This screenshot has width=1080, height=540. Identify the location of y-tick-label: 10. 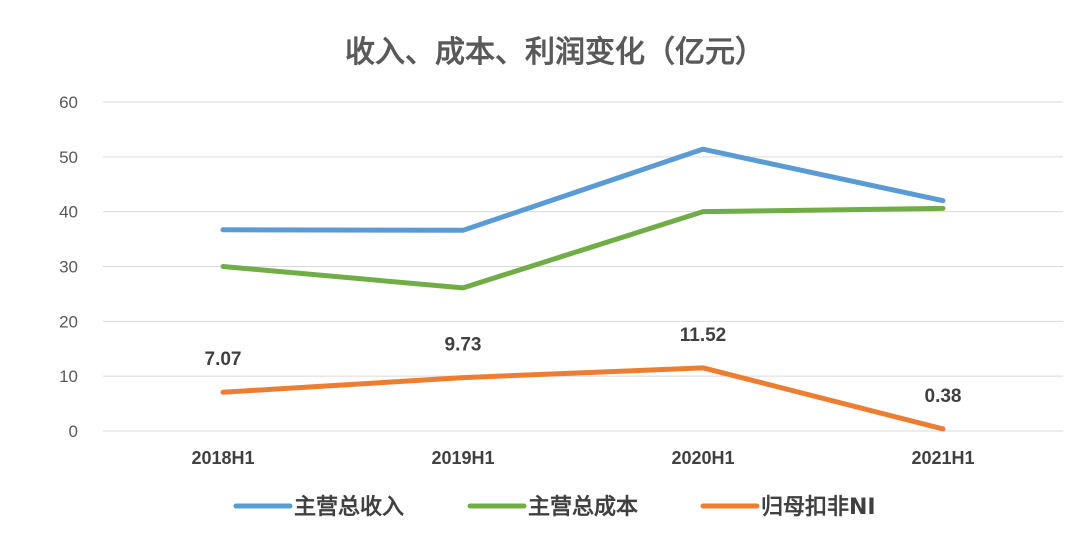
(68, 376).